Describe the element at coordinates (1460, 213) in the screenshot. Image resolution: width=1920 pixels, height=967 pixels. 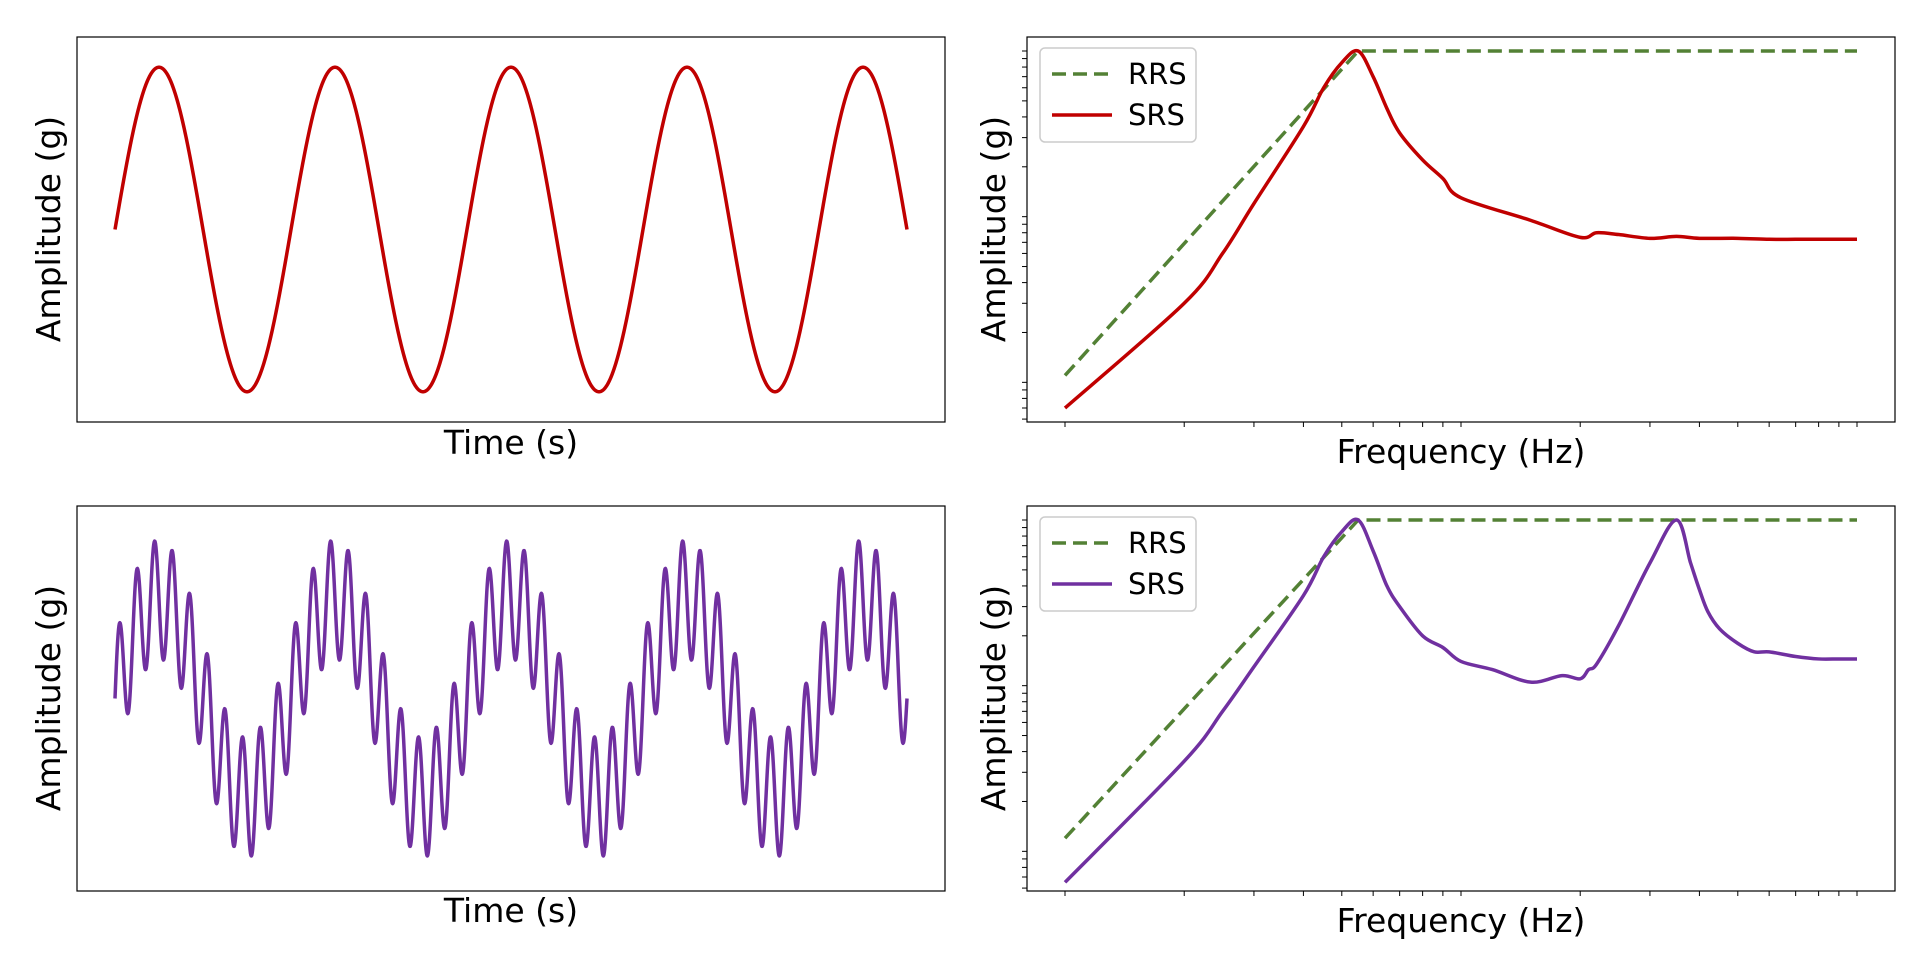
I see `rrs-line` at that location.